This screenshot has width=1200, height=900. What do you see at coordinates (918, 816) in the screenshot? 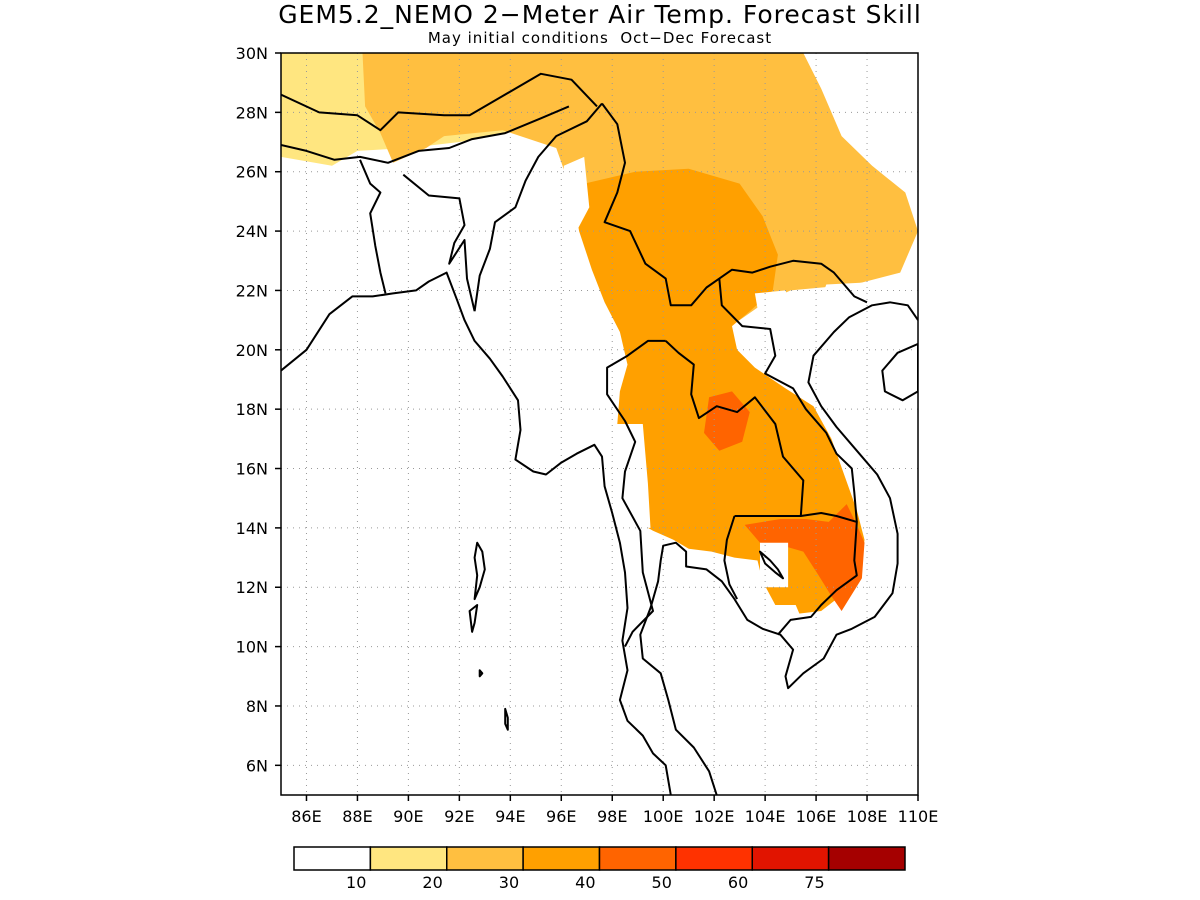
I see `lon-tick-label: 110E` at bounding box center [918, 816].